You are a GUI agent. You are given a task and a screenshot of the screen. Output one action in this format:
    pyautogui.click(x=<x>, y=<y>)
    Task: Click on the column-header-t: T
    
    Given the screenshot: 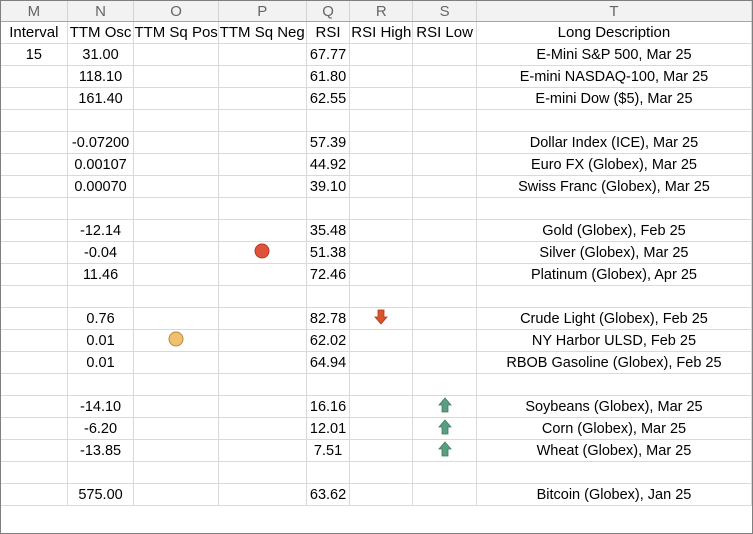 What is the action you would take?
    pyautogui.click(x=614, y=11)
    